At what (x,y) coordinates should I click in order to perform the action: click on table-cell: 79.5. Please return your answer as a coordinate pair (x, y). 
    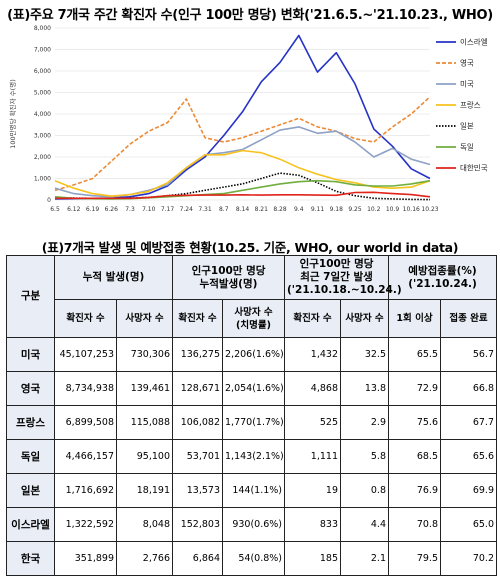
    Looking at the image, I should click on (414, 558).